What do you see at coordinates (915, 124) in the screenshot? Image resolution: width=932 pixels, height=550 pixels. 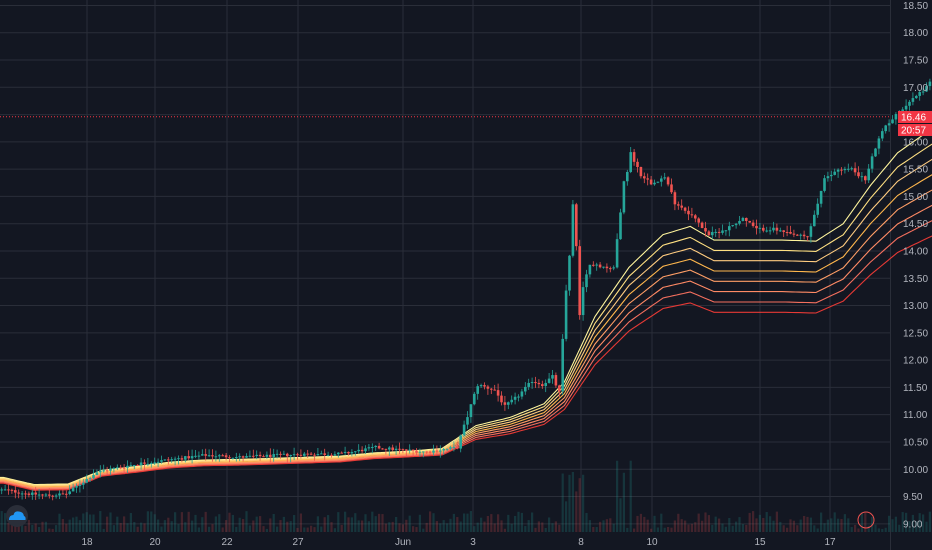 I see `last-price-badge: 16.46 20:57` at bounding box center [915, 124].